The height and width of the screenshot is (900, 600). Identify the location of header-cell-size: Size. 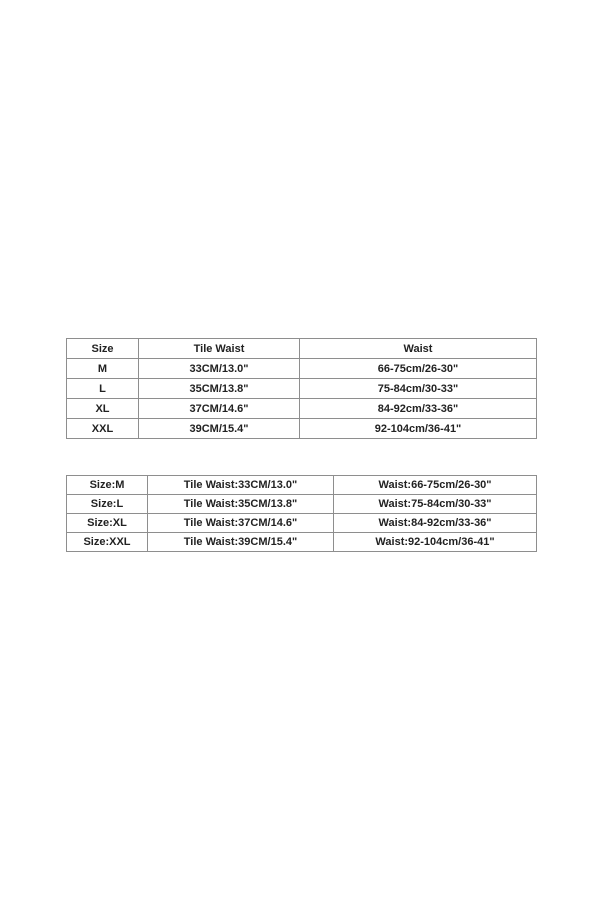
(102, 348).